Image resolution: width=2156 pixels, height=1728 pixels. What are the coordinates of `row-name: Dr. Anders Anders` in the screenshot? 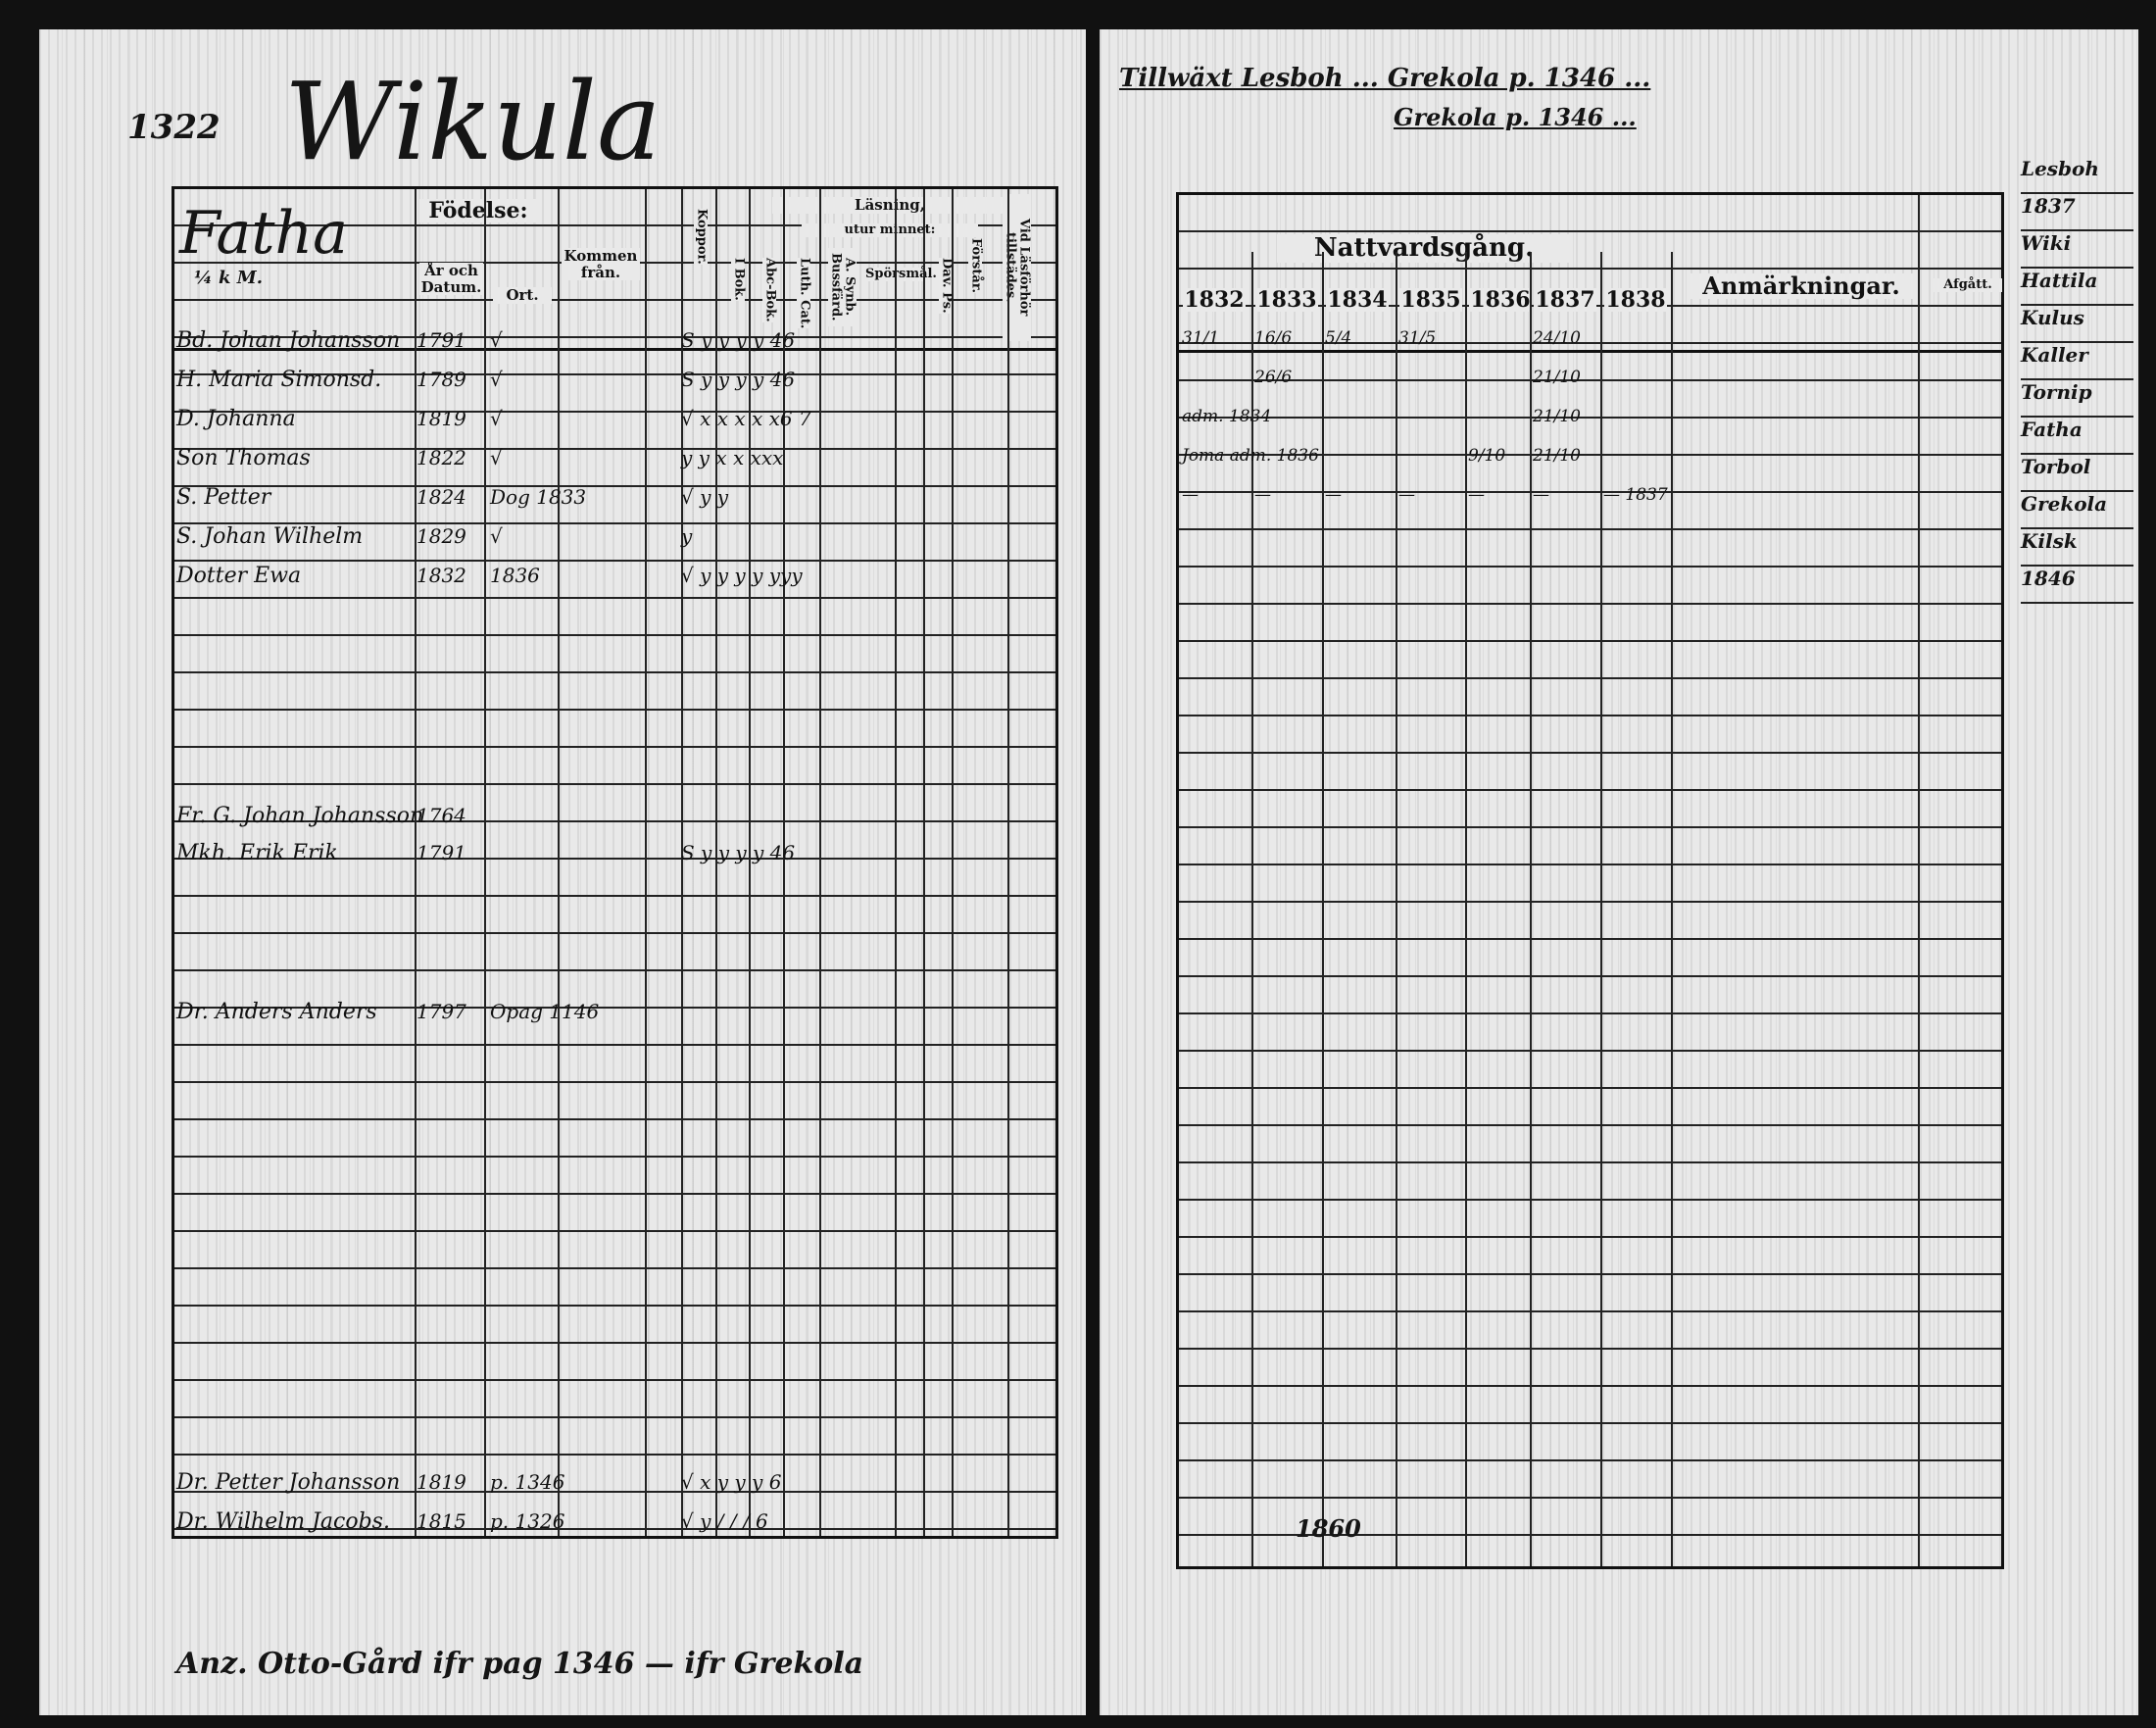 It's located at (276, 1012).